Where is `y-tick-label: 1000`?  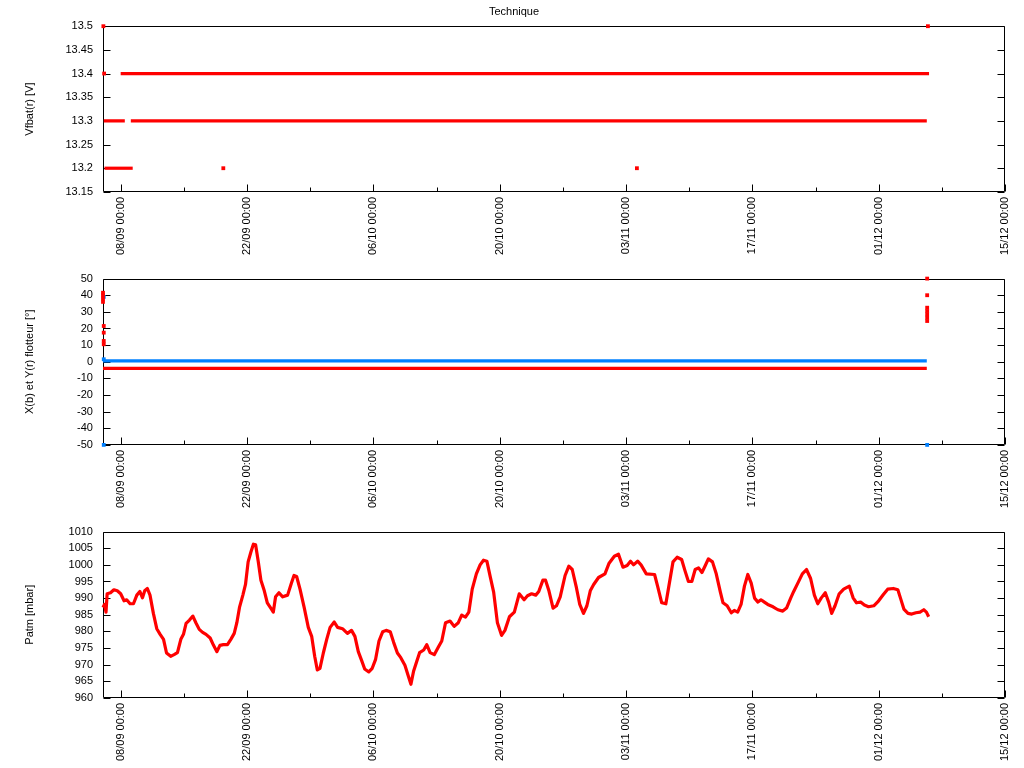
y-tick-label: 1000 is located at coordinates (80, 563).